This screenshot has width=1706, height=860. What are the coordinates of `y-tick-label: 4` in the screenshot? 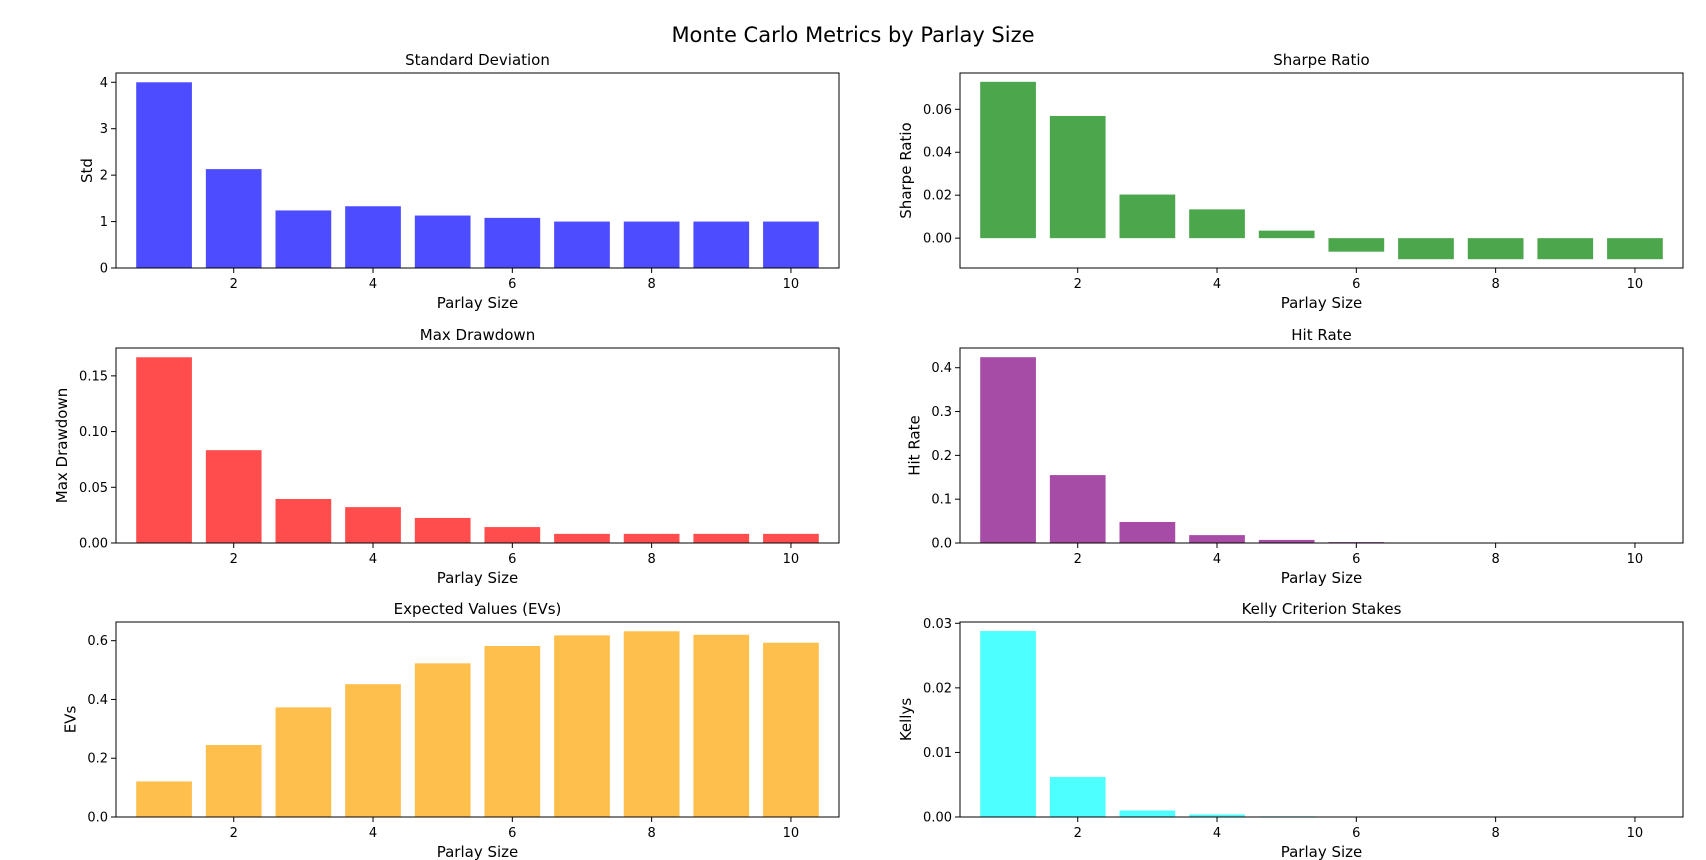 It's located at (104, 83).